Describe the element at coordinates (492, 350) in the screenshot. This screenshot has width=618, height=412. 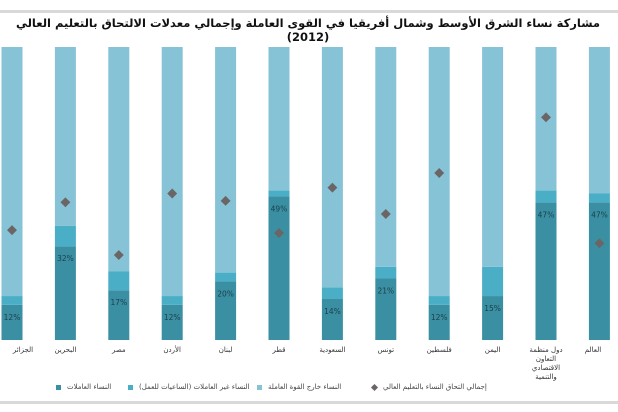
I see `x-tick-label: اليمن` at that location.